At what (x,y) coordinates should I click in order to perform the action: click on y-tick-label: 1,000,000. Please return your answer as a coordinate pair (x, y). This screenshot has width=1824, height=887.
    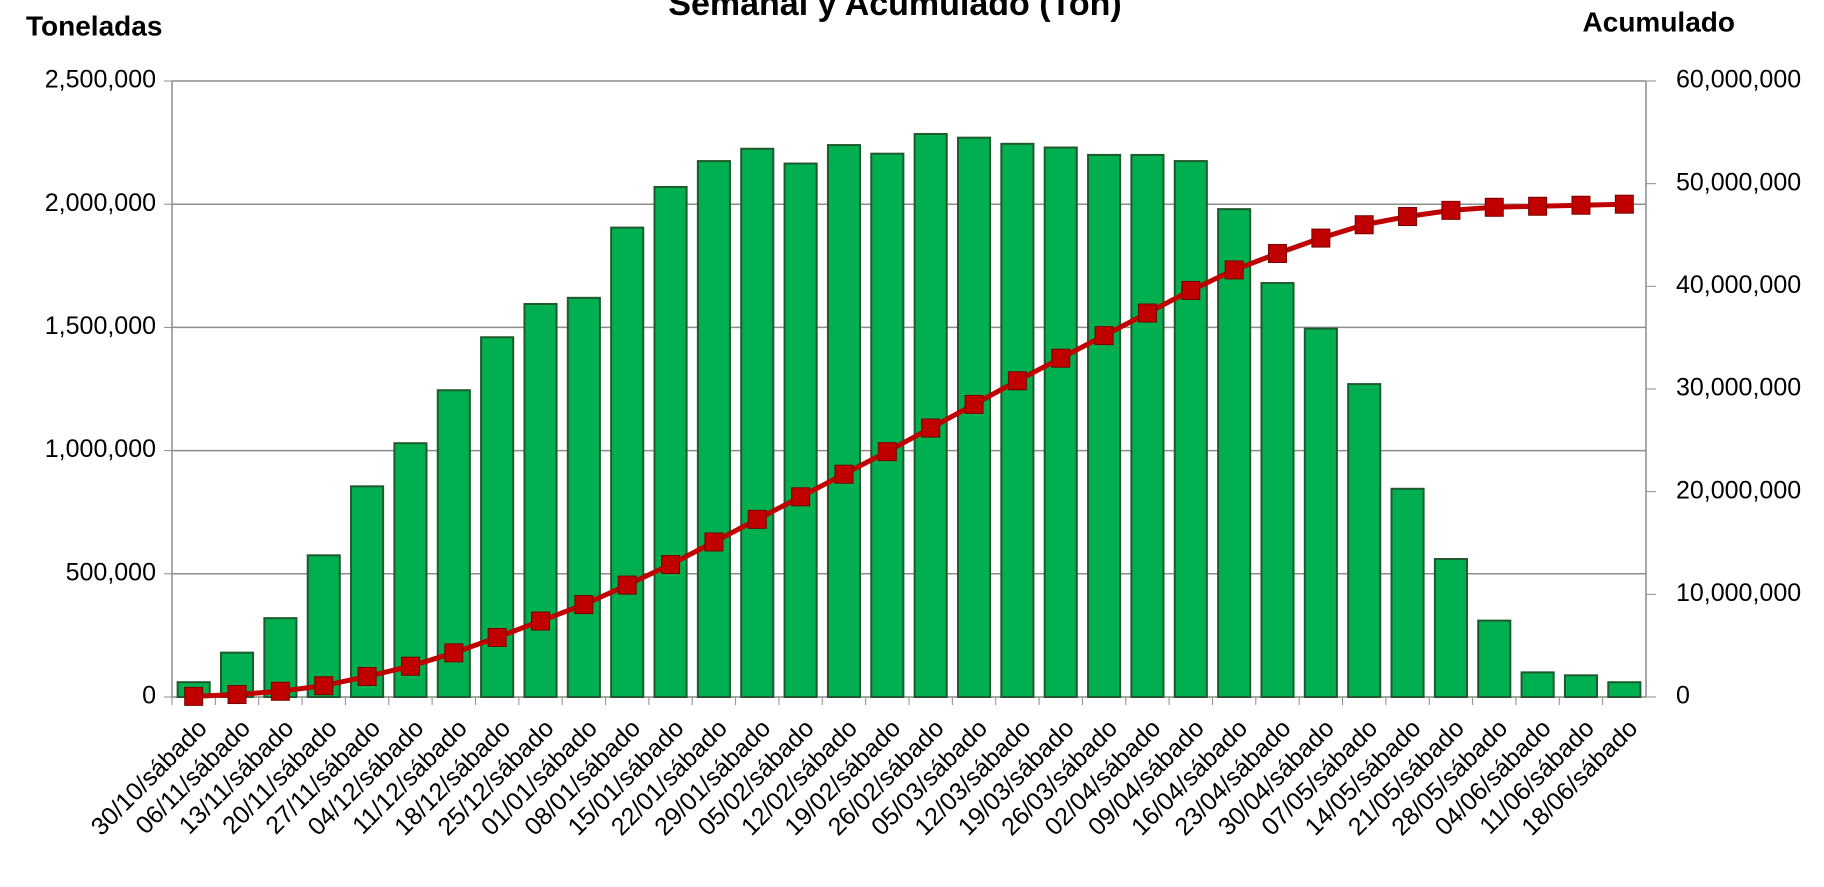
    Looking at the image, I should click on (100, 449).